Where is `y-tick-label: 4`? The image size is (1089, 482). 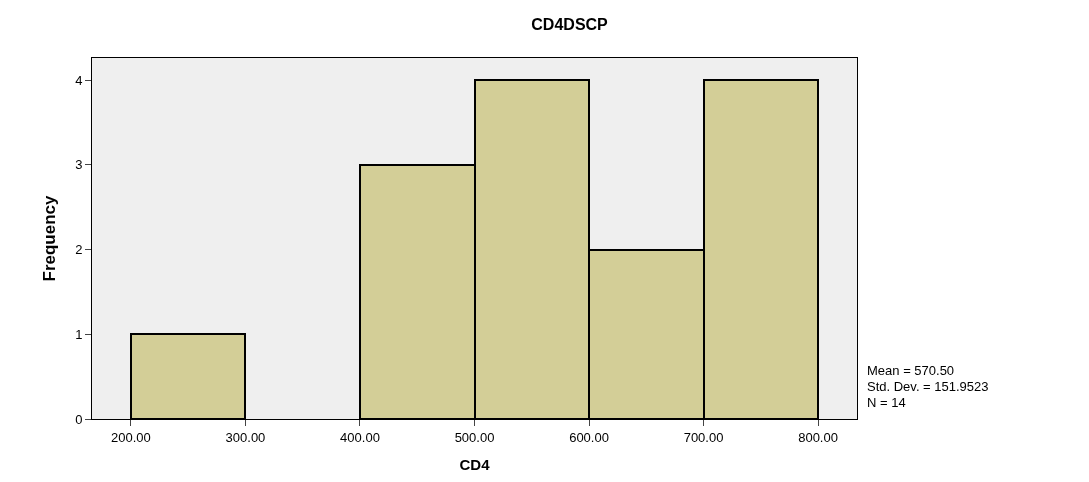
y-tick-label: 4 is located at coordinates (79, 80).